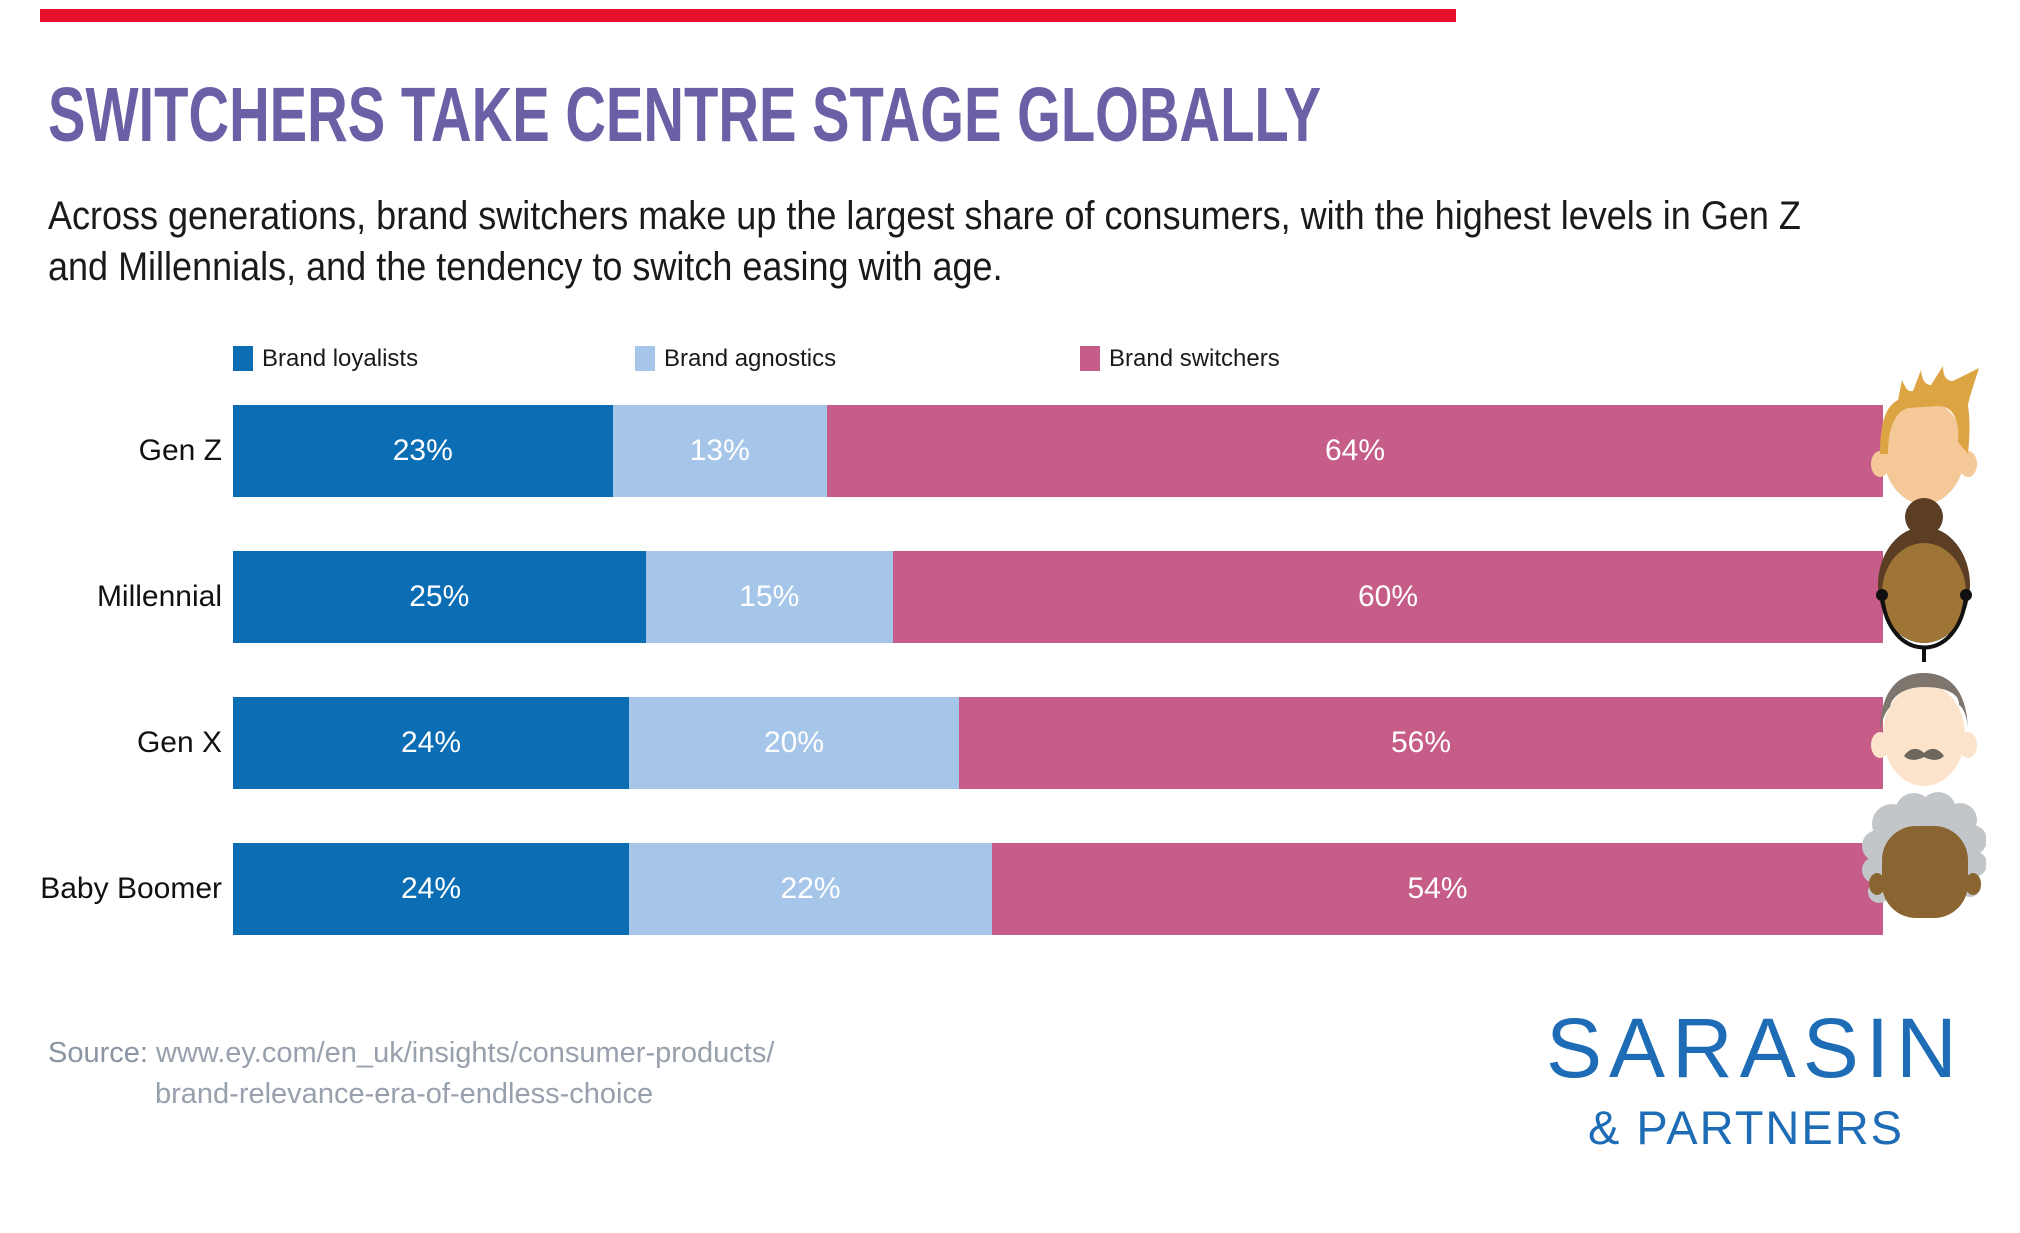  I want to click on chart-row-gen-x: Gen X 24% 20% 56%, so click(1010, 743).